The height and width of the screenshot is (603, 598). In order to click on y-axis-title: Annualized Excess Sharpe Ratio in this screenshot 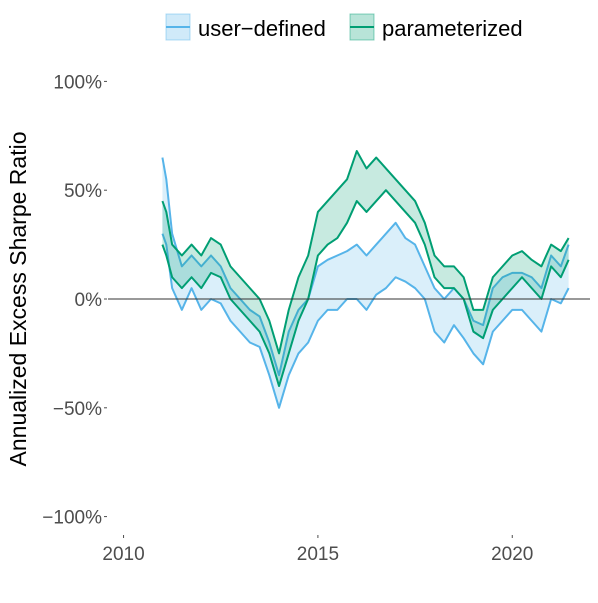, I will do `click(18, 299)`.